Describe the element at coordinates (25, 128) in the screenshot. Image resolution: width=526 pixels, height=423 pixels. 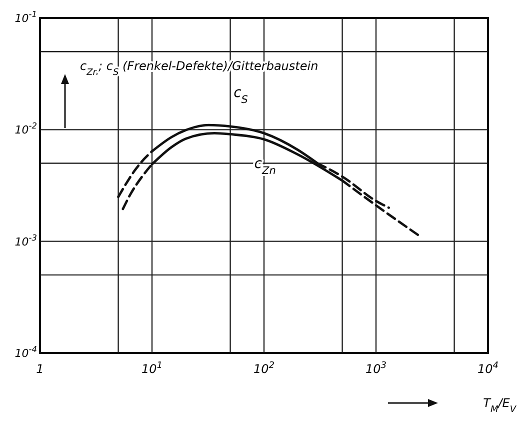
I see `y-tick-label: 10$^{-2}$` at that location.